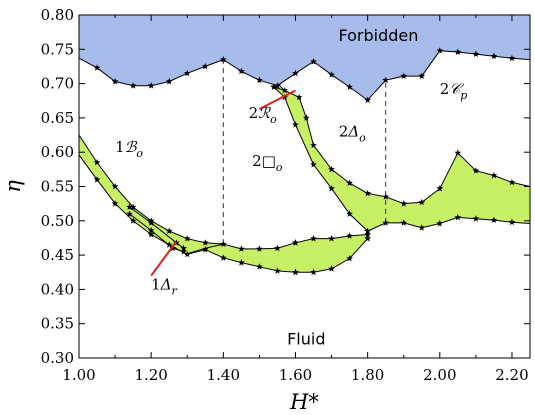 This screenshot has height=415, width=535. I want to click on x-tick-label-1: 1.20, so click(150, 375).